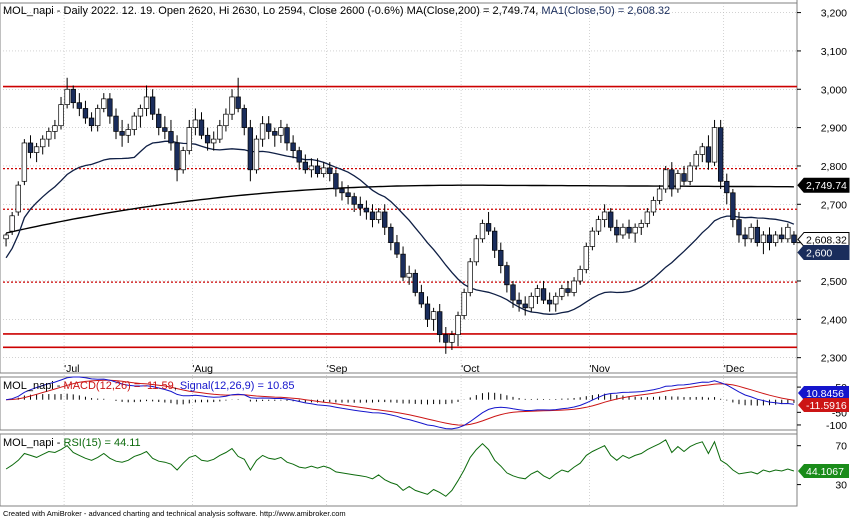 Image resolution: width=850 pixels, height=520 pixels. What do you see at coordinates (237, 386) in the screenshot?
I see `macd-title-signal: Signal(12,26,9) = 10.85` at bounding box center [237, 386].